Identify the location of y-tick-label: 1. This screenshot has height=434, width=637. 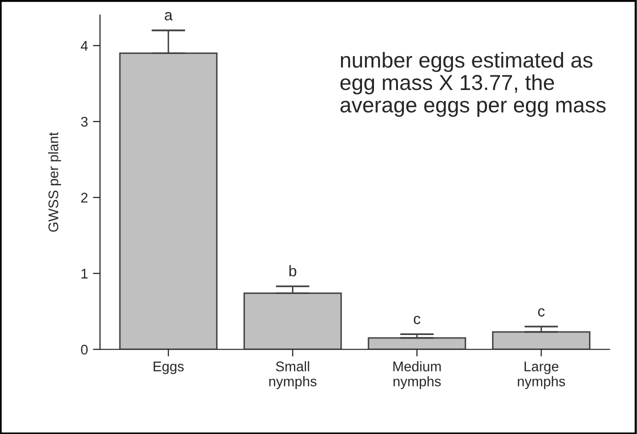
(85, 273).